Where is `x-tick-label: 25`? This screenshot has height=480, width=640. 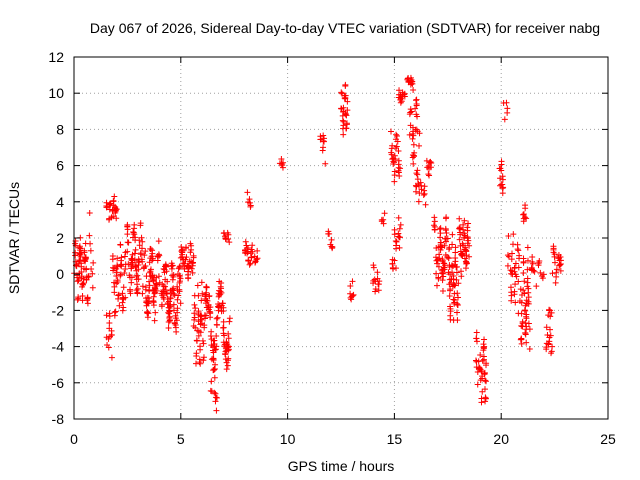
x-tick-label: 25 is located at coordinates (608, 439).